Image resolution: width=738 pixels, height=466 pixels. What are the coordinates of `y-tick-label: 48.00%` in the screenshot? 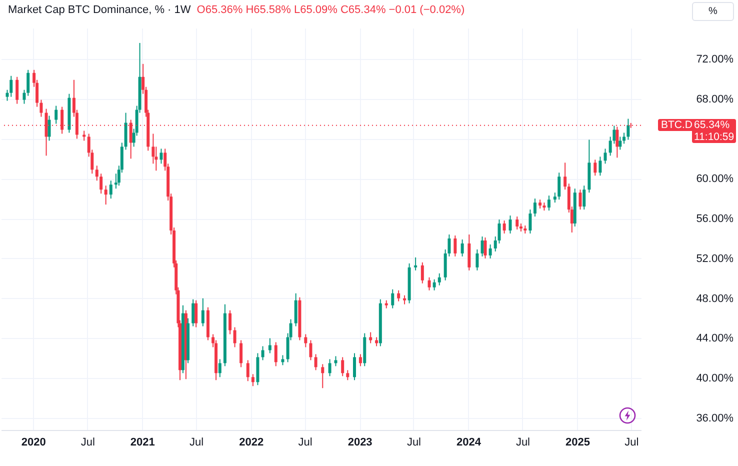 It's located at (715, 298).